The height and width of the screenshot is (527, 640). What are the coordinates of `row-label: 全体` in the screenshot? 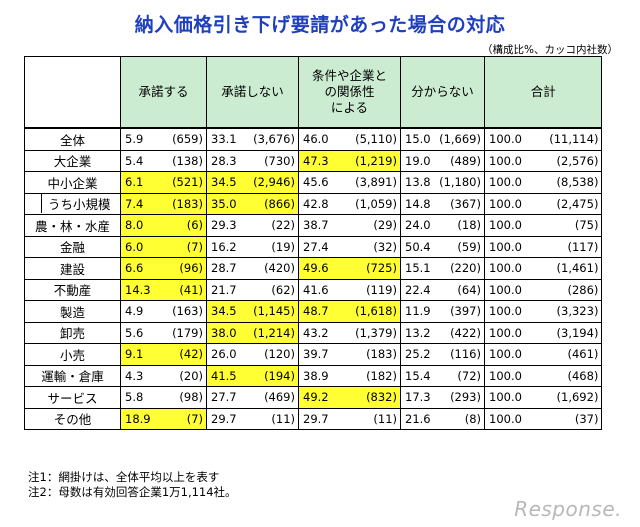 It's located at (72, 139).